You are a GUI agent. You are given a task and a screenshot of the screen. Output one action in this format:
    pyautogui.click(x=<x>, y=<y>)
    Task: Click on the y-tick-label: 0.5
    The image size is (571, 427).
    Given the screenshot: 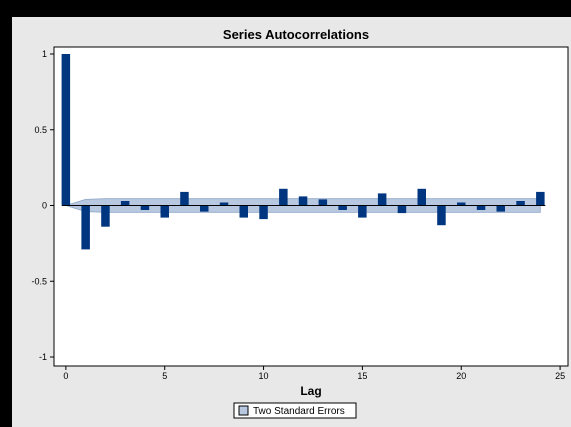 What is the action you would take?
    pyautogui.click(x=40, y=130)
    